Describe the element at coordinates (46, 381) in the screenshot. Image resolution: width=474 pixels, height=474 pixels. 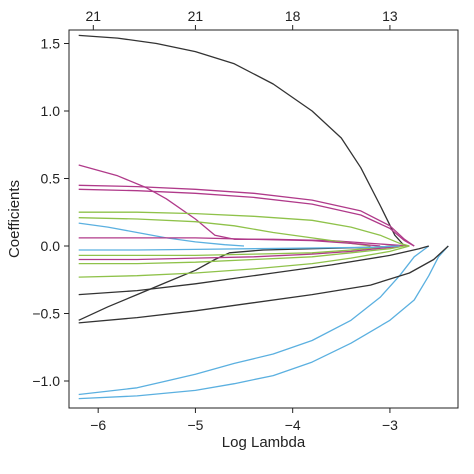
I see `y-tick-label: −1.0` at that location.